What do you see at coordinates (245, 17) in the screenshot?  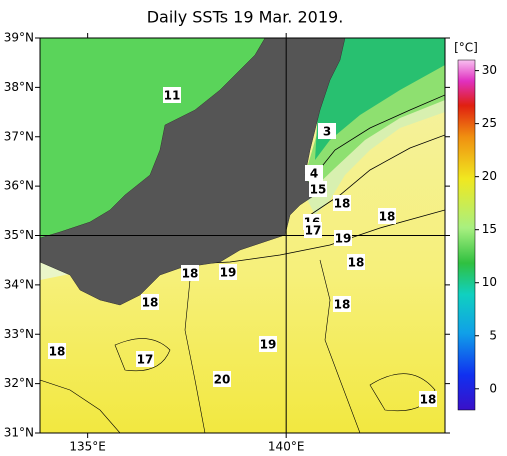 I see `map-title: Daily SSTs 19 Mar. 2019.` at bounding box center [245, 17].